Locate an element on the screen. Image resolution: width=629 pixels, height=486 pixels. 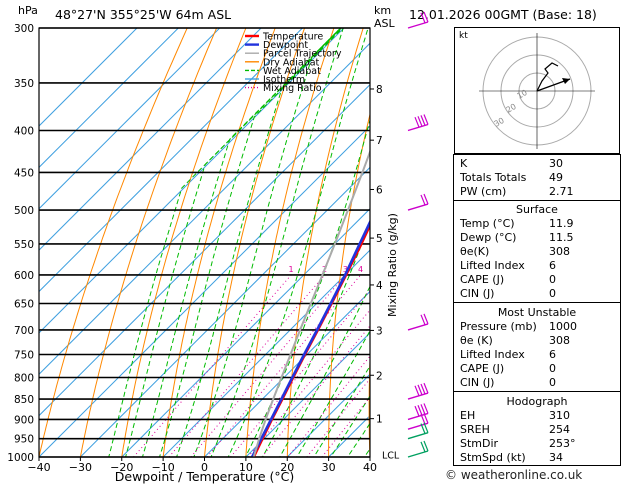
x-tick-label: 0 is located at coordinates (204, 467).